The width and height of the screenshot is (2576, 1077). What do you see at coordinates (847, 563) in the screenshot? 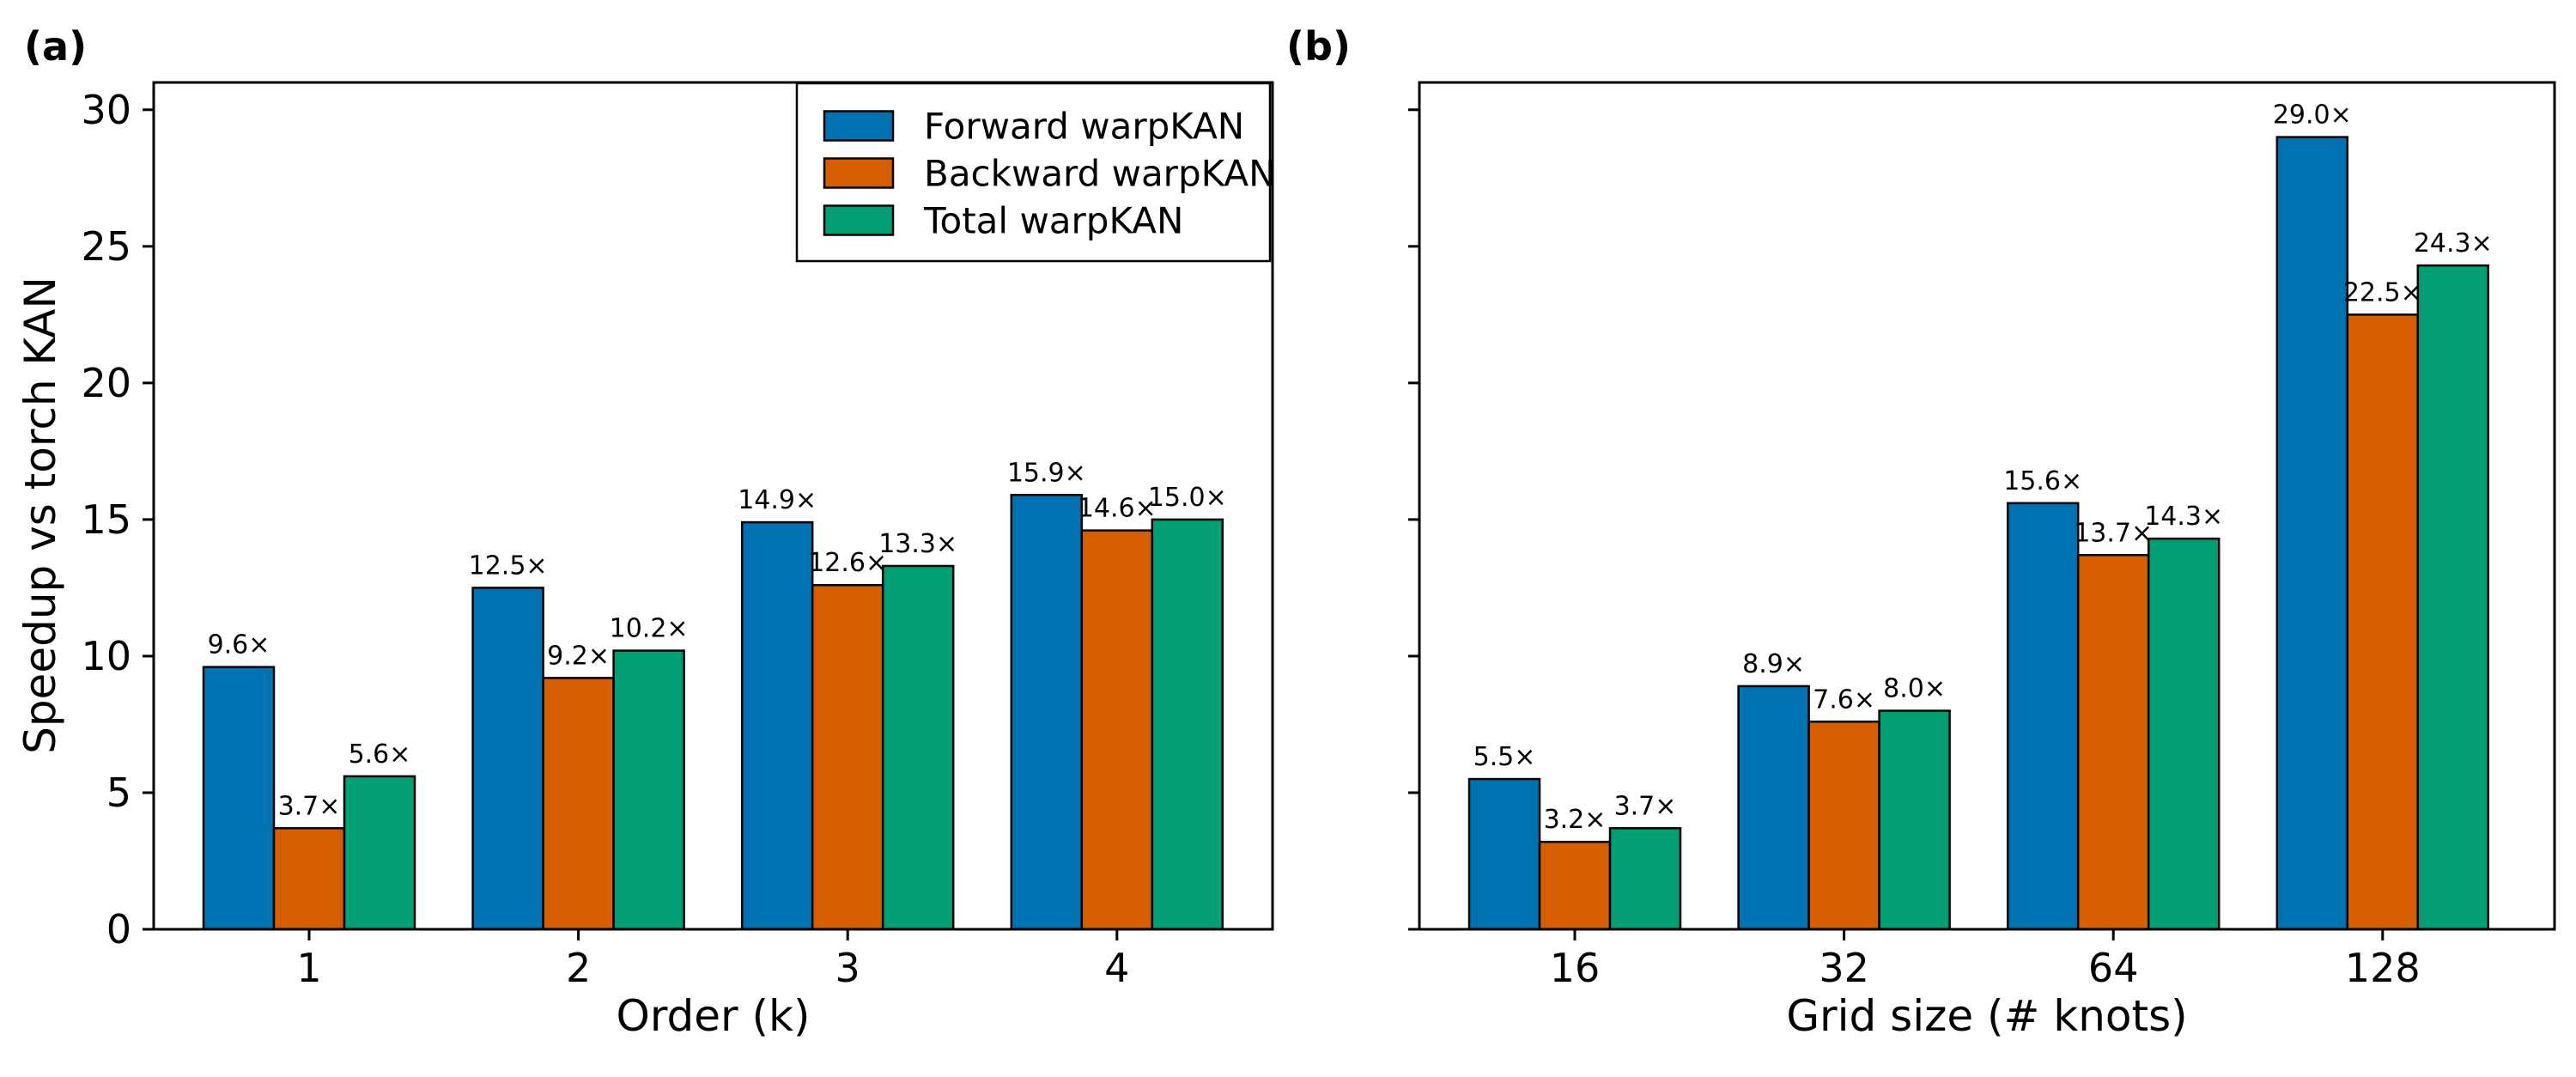
I see `bar-value-label: 12.6×` at bounding box center [847, 563].